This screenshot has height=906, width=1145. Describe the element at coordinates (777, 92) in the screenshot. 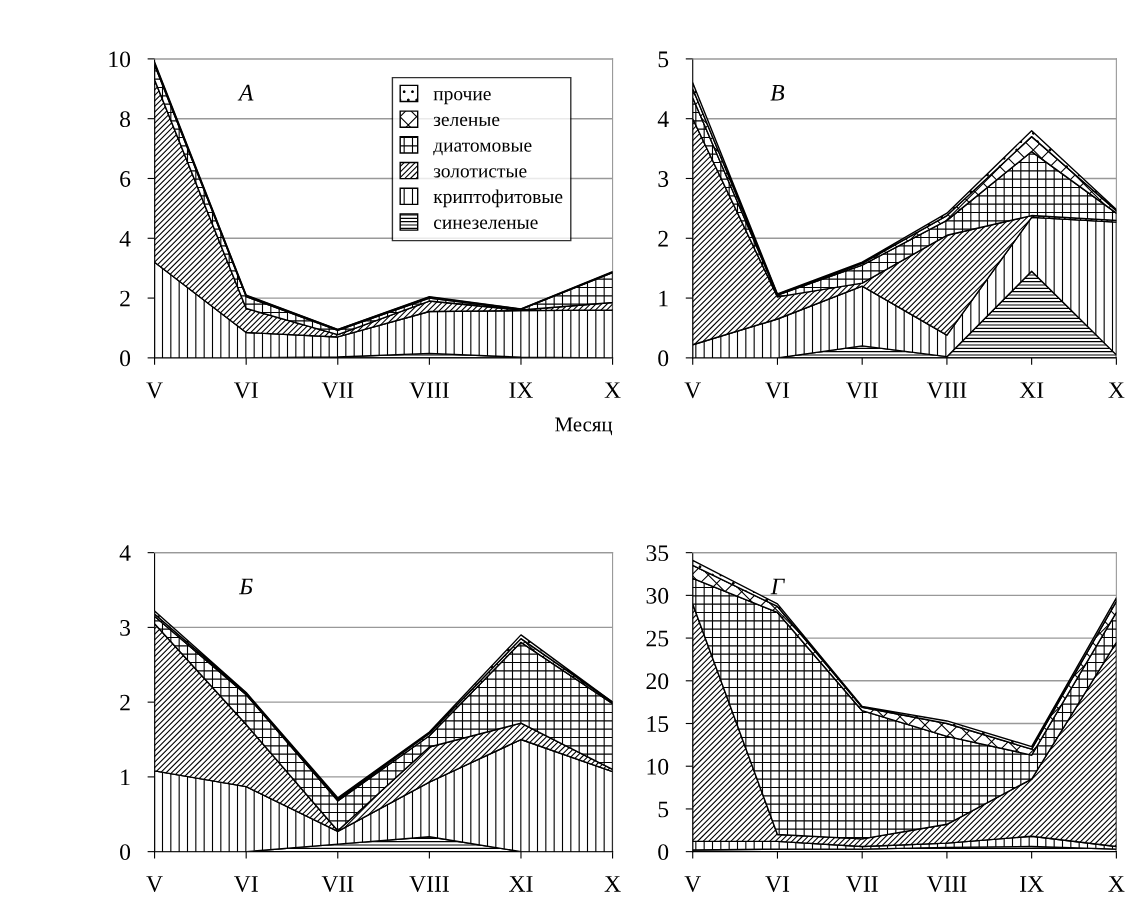

I see `text: В` at that location.